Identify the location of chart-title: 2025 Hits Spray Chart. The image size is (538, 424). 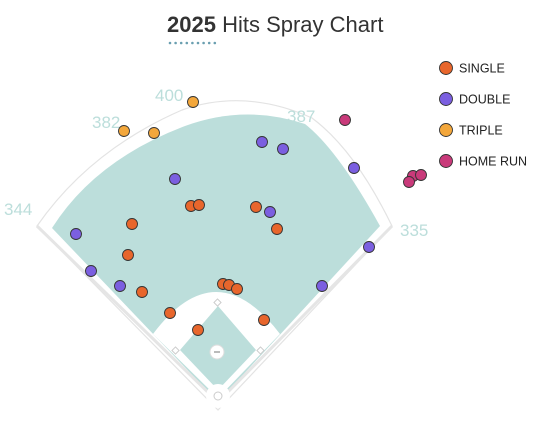
(275, 24).